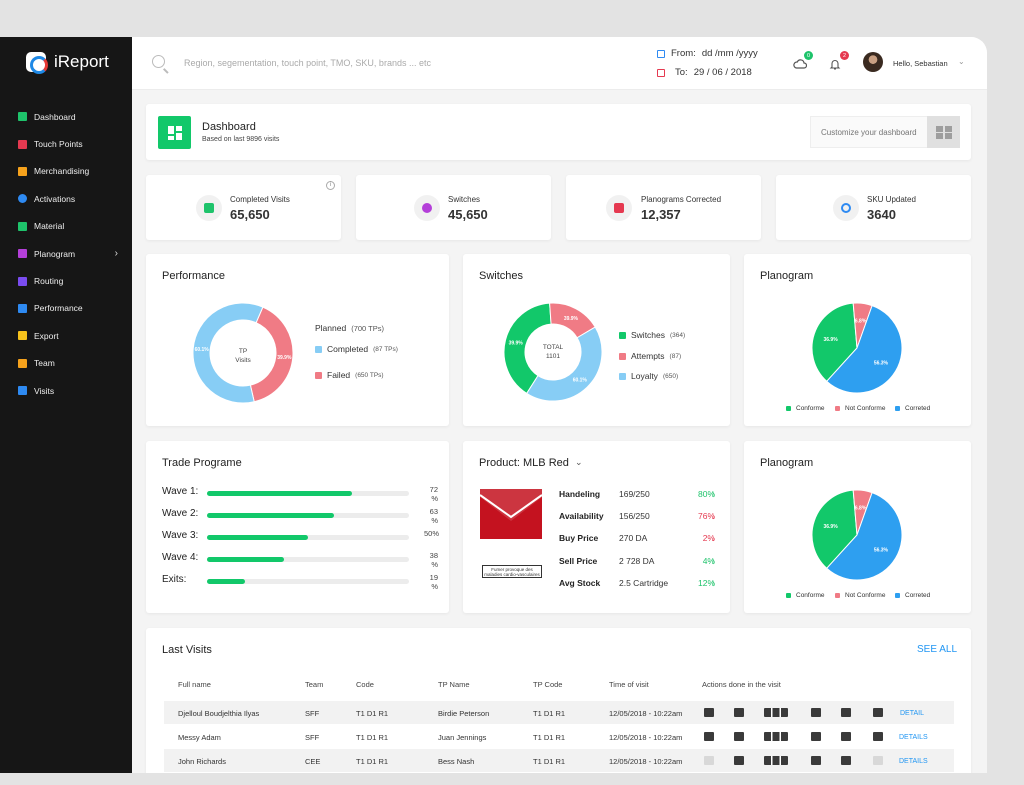 The image size is (1024, 785). What do you see at coordinates (707, 53) in the screenshot?
I see `from-date: From: dd /mm /yyyy` at bounding box center [707, 53].